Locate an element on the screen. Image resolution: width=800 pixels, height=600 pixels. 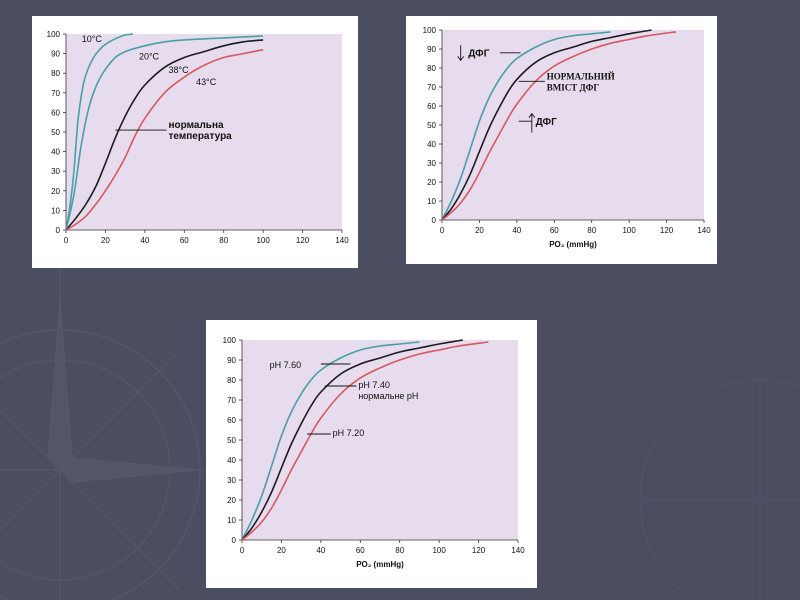
series-label-38c: 38°C is located at coordinates (179, 70).